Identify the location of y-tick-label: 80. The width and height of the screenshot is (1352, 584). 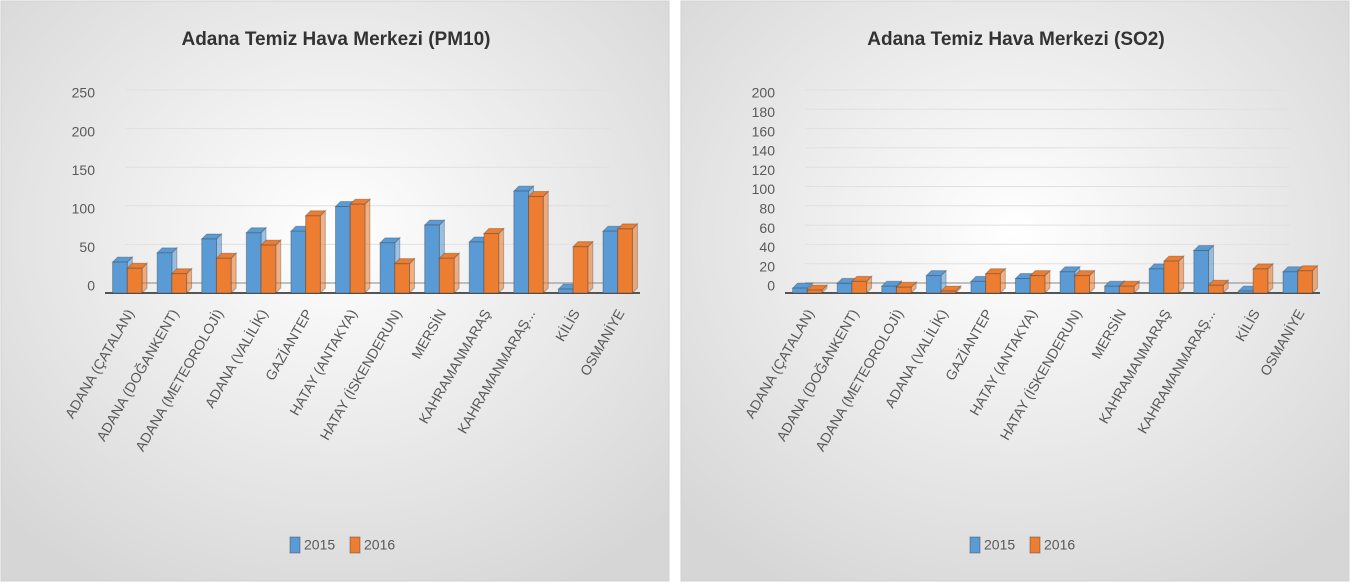
(767, 209).